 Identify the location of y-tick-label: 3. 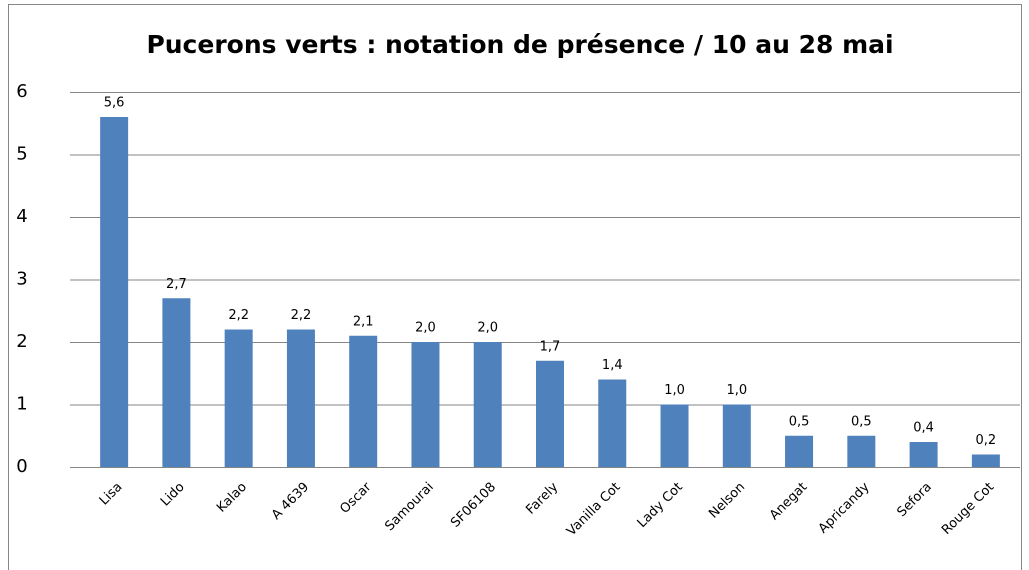
(21, 279).